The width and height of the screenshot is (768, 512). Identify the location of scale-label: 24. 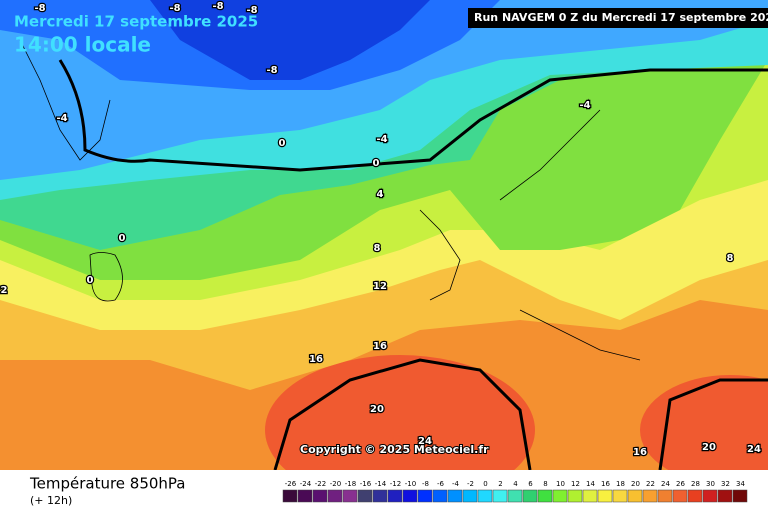
(665, 484).